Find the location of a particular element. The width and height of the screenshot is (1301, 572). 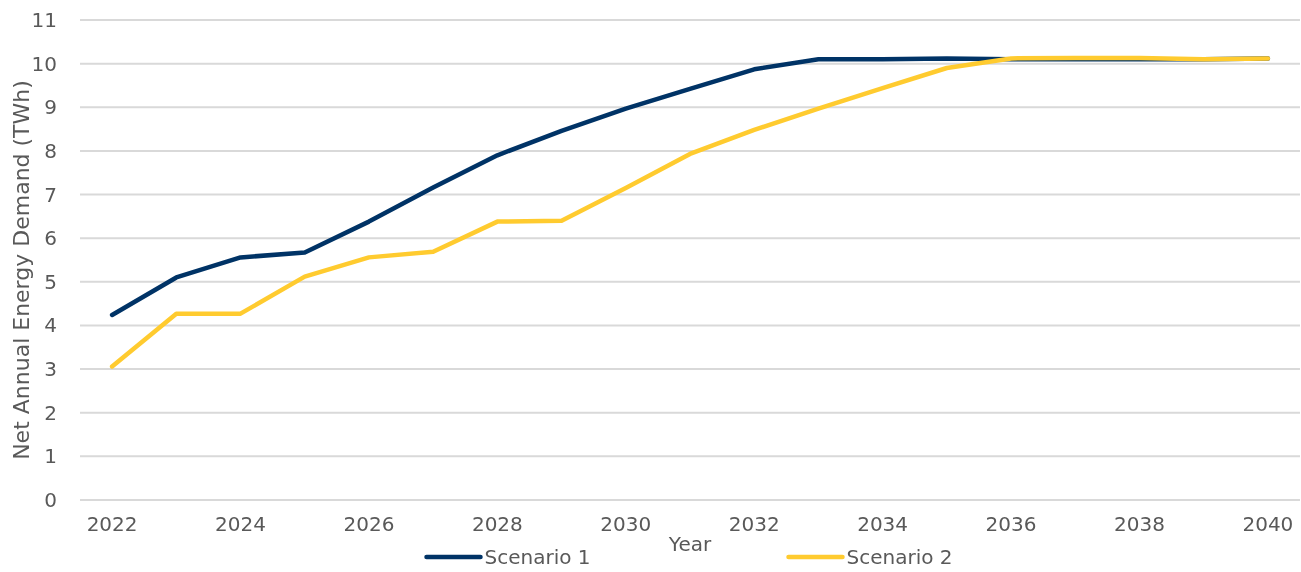

x-tick-label: 2022 is located at coordinates (112, 524).